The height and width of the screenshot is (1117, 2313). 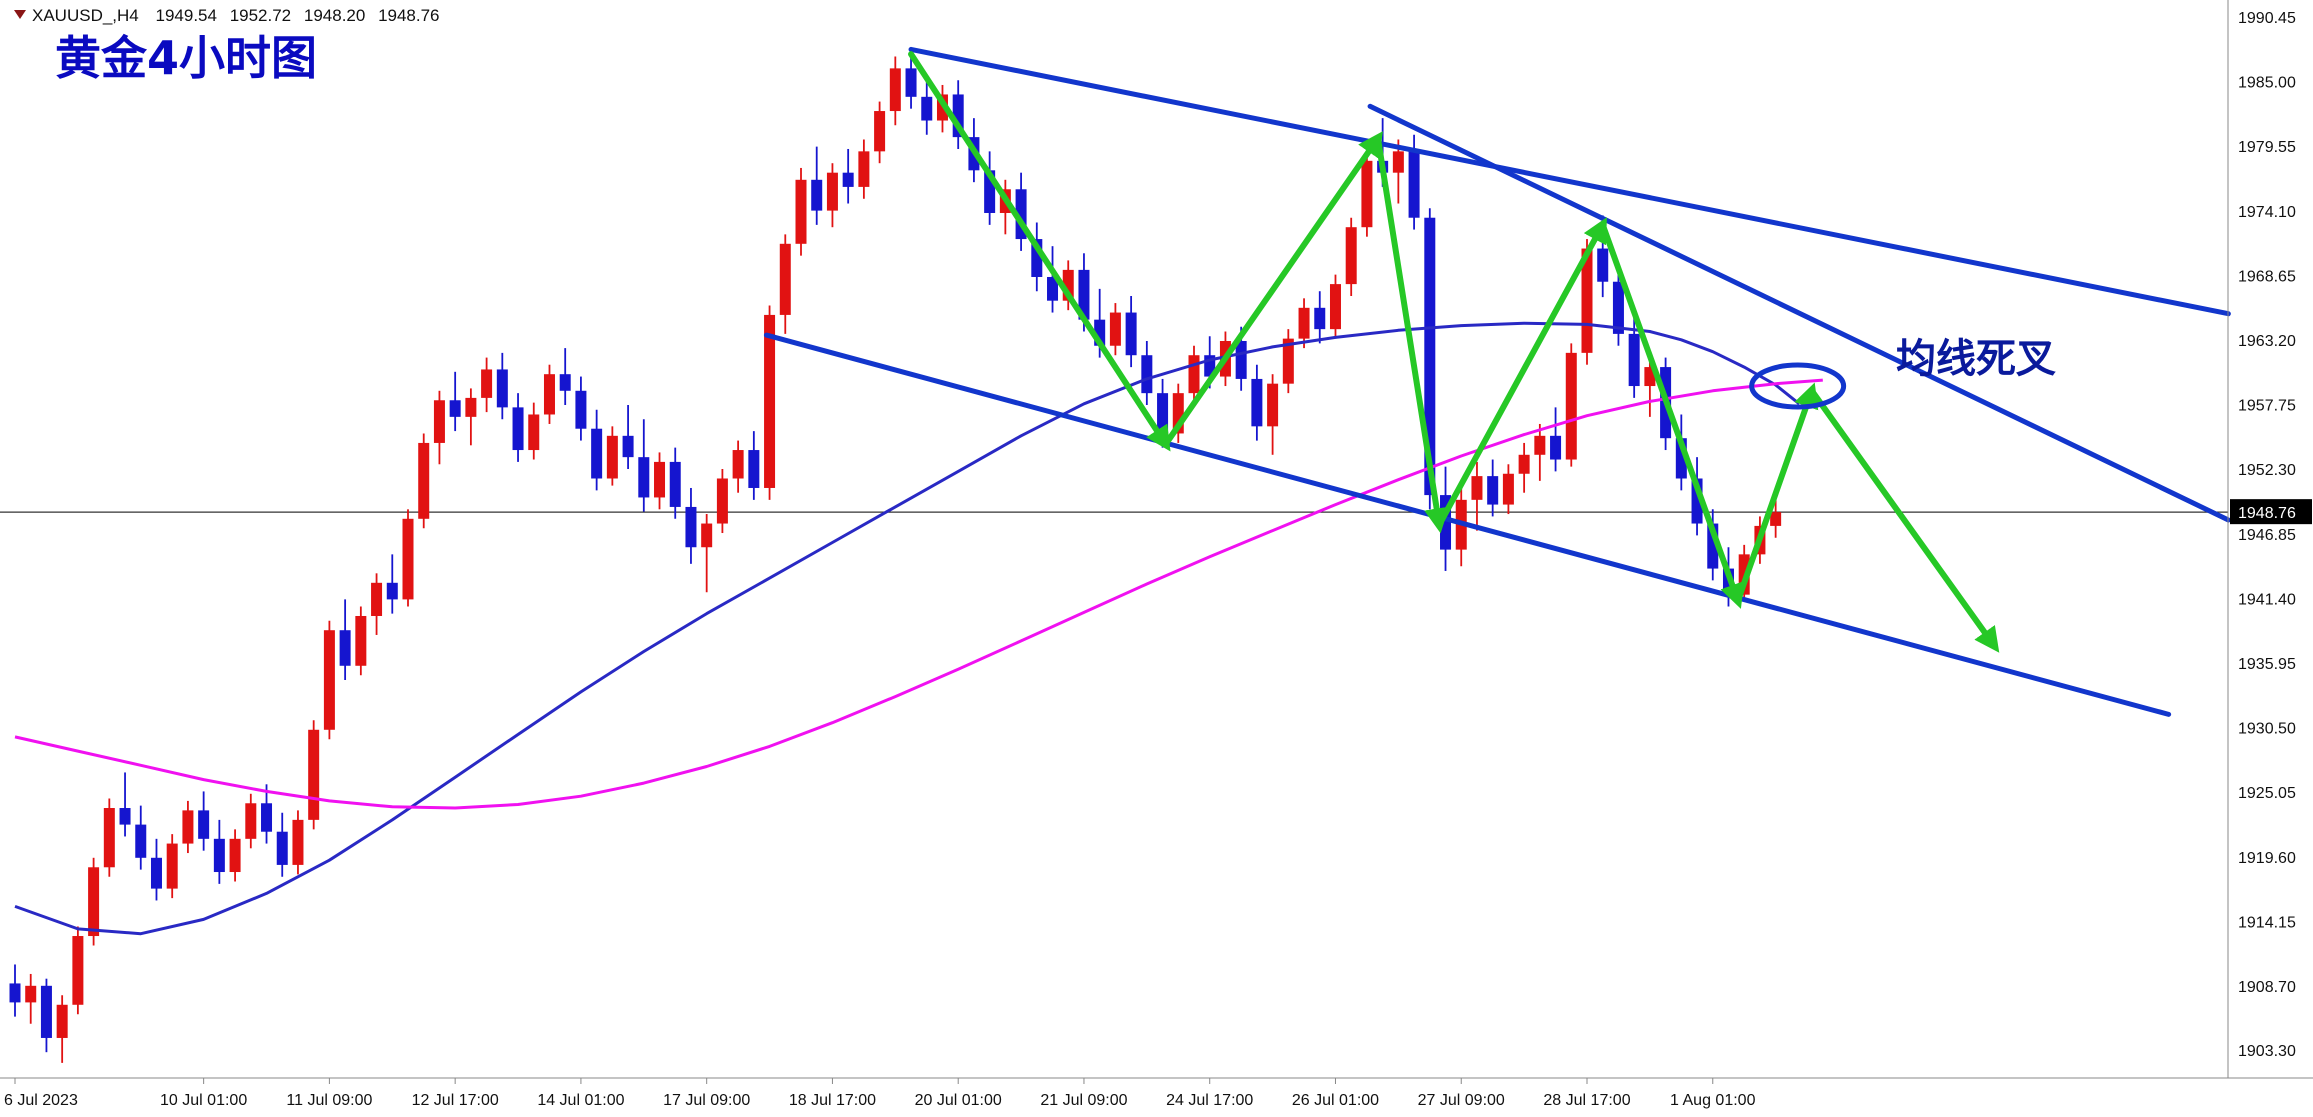 I want to click on time-tick-label: 27 Jul 09:00, so click(x=1461, y=1100).